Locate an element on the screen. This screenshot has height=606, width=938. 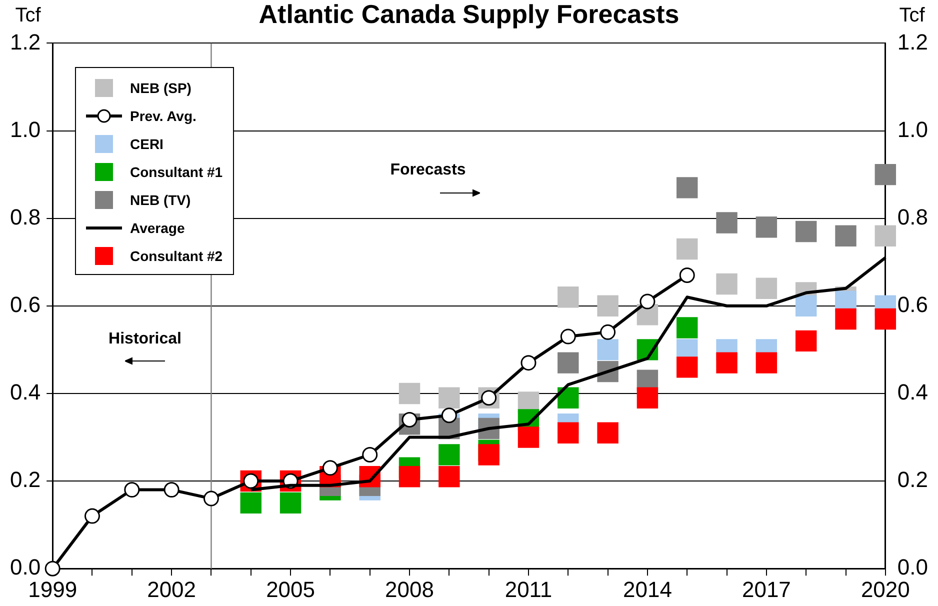
y-axis-title: Tcf is located at coordinates (28, 15).